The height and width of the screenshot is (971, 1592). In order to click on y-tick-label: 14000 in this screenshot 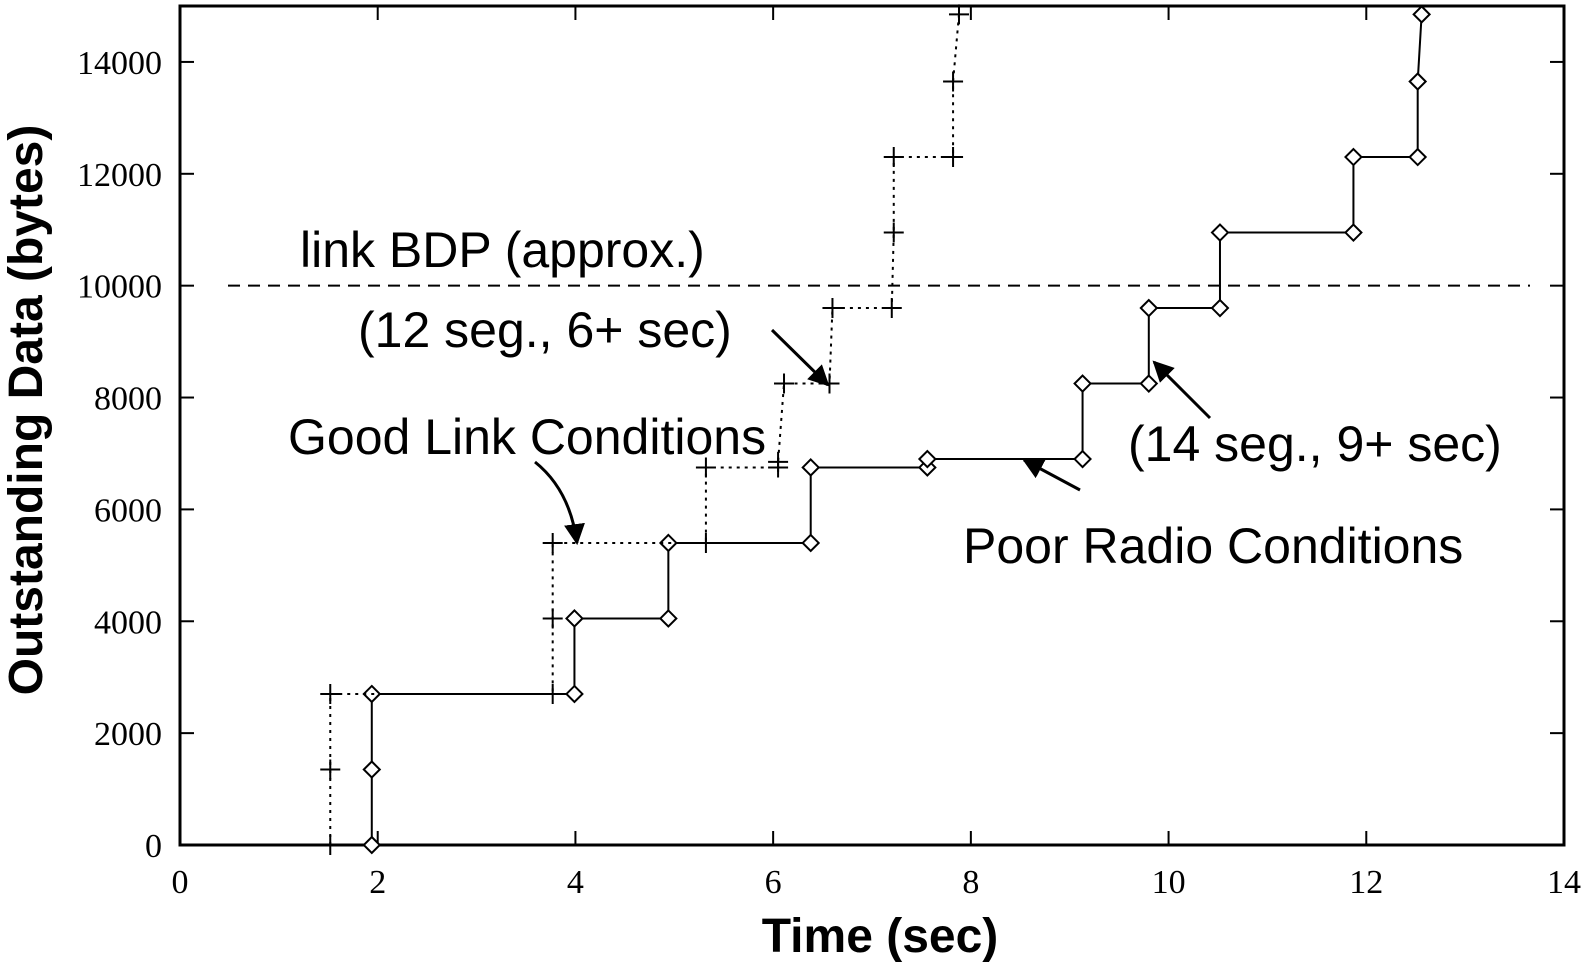, I will do `click(119, 63)`.